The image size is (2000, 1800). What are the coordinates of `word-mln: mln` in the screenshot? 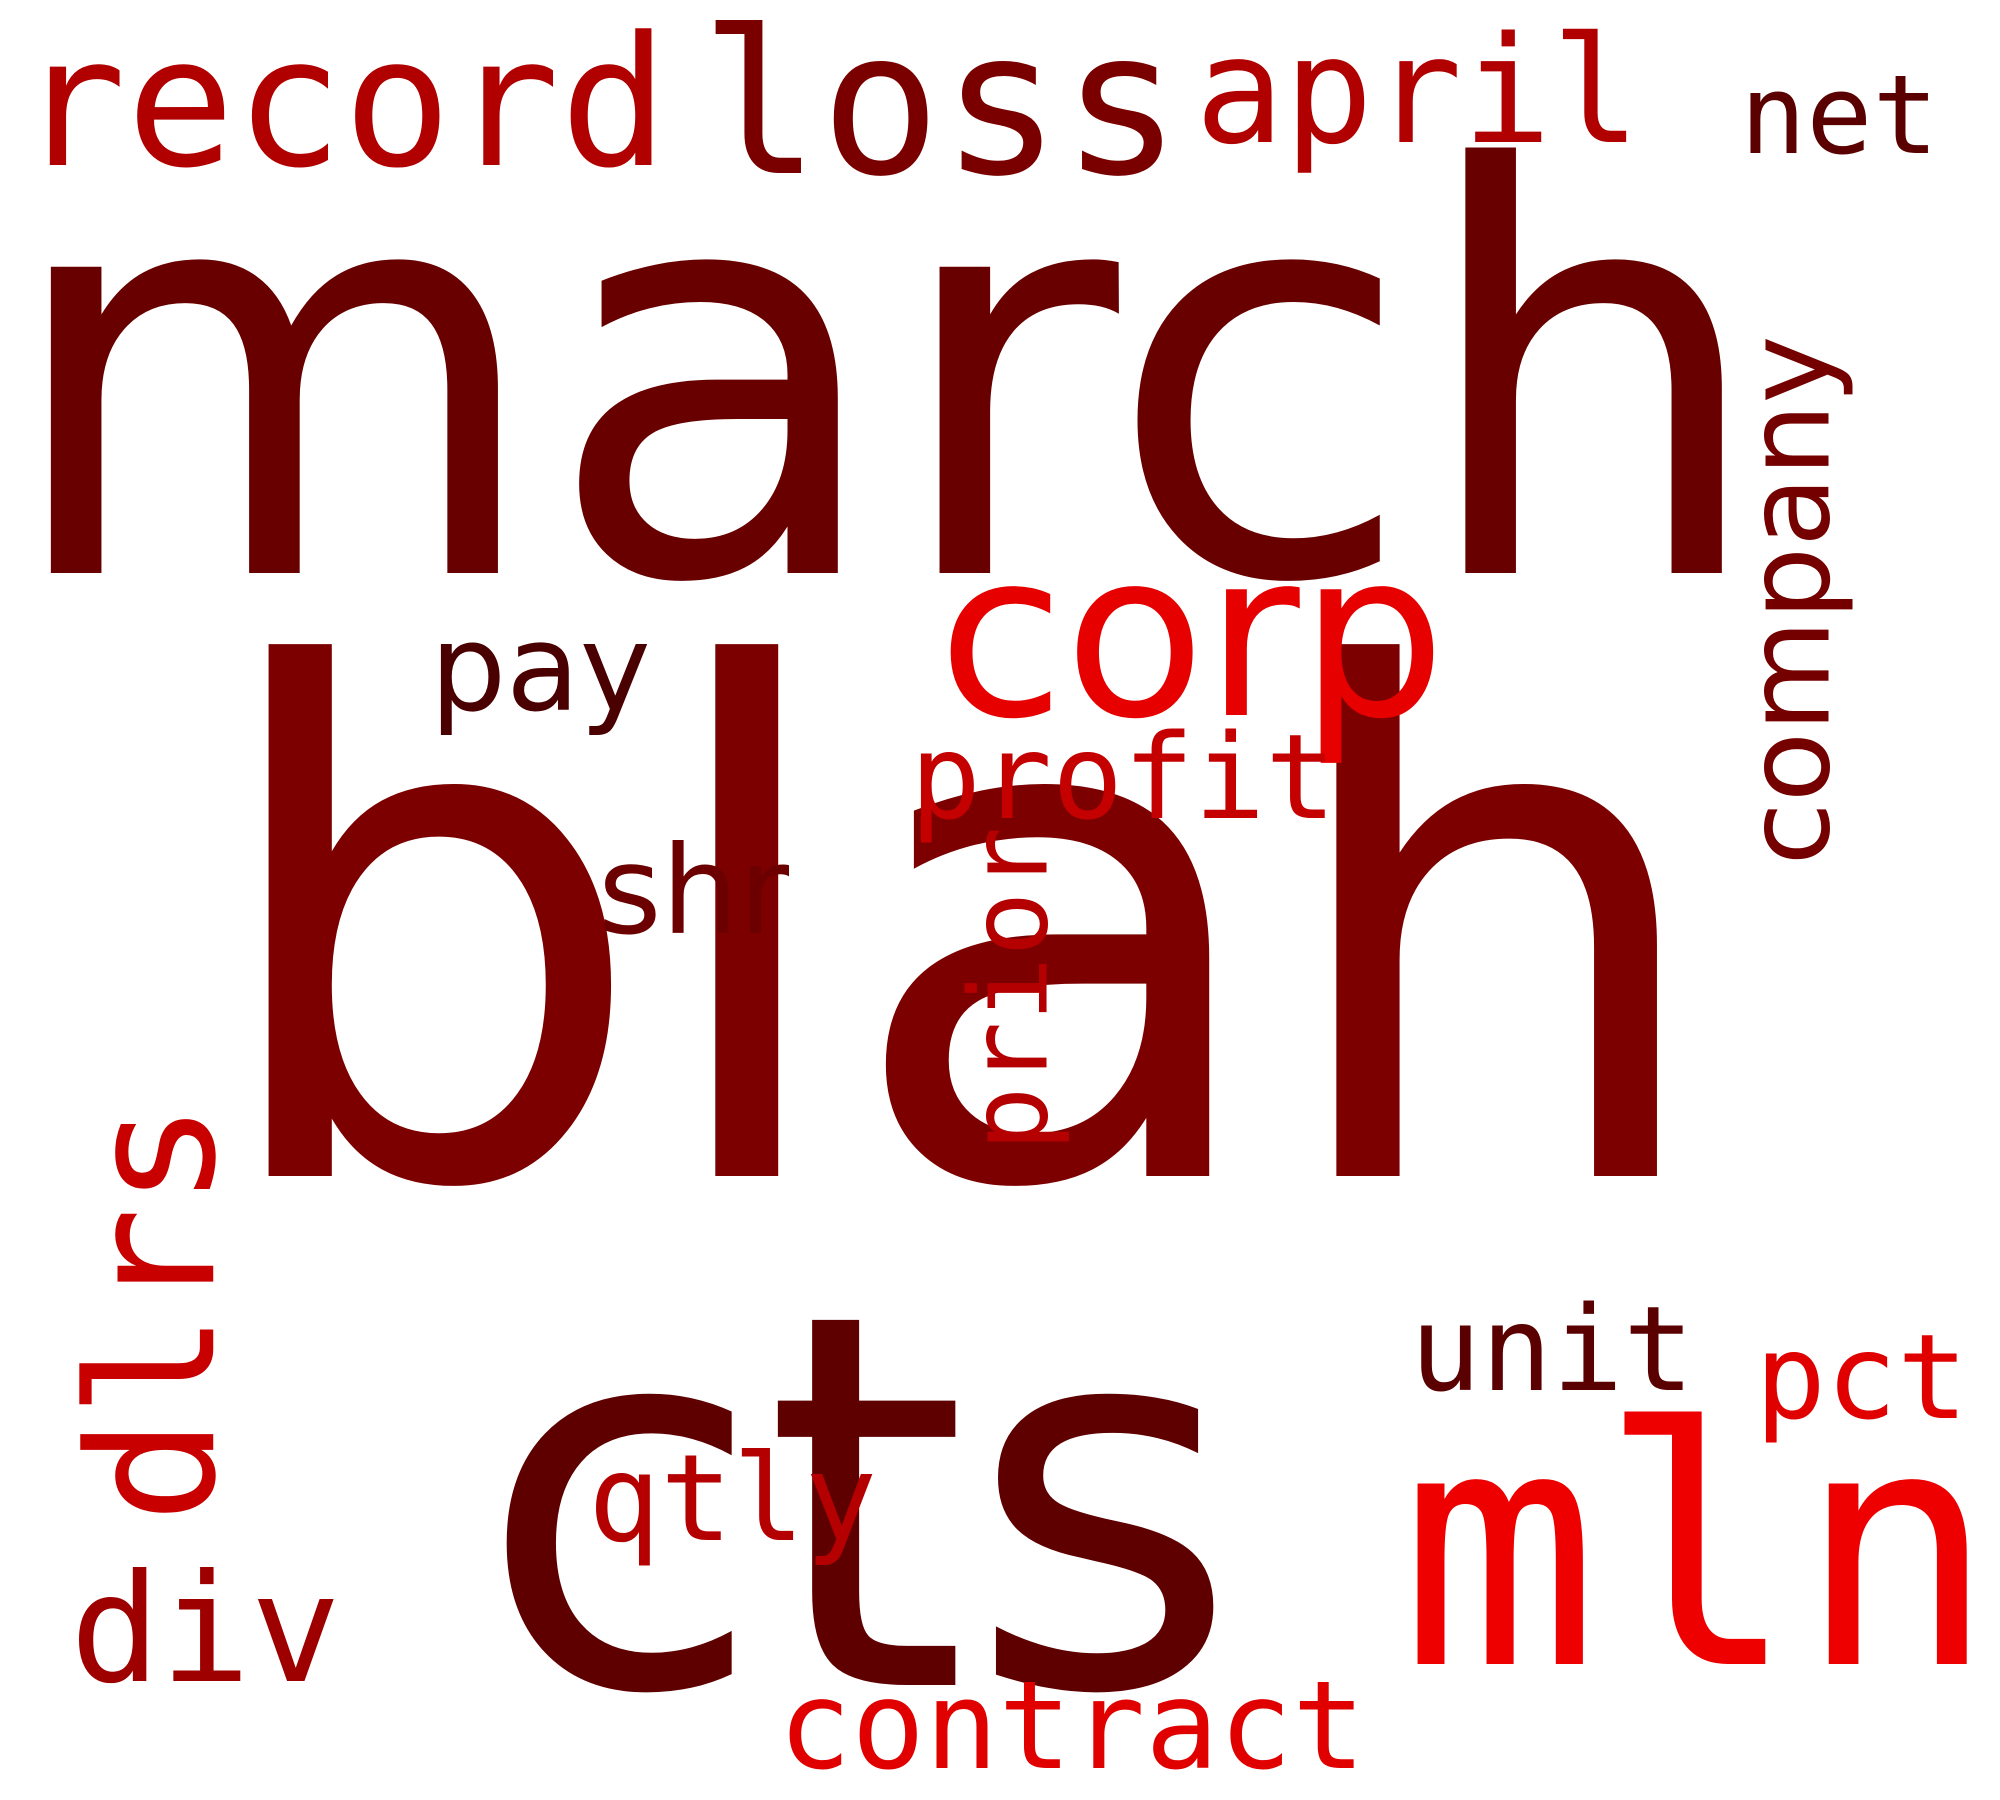 It's located at (1698, 1550).